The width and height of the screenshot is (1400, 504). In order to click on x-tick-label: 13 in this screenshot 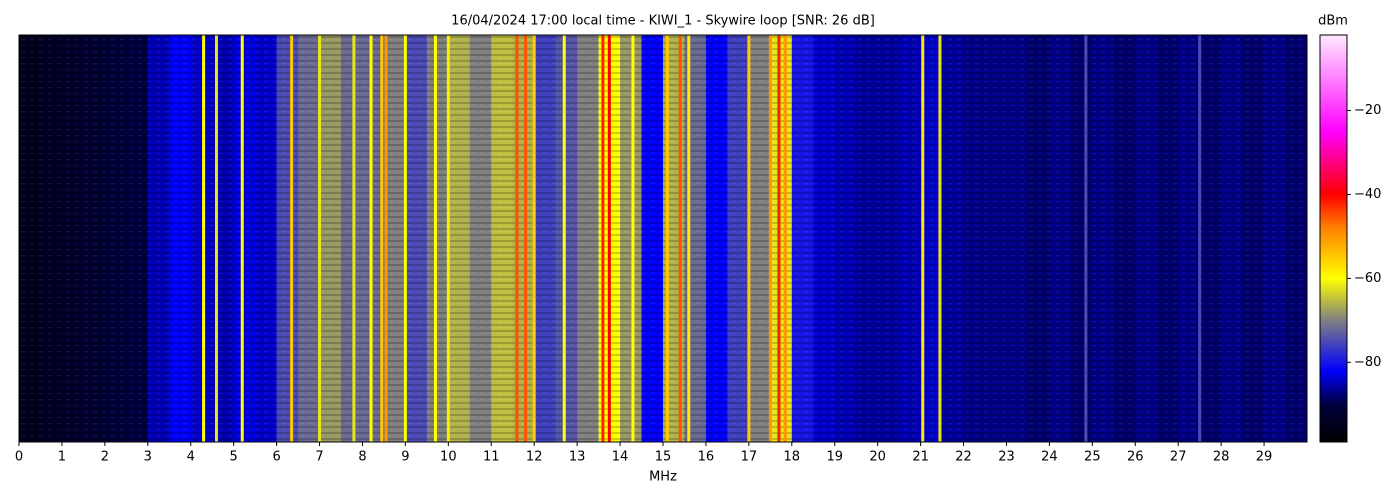, I will do `click(577, 457)`.